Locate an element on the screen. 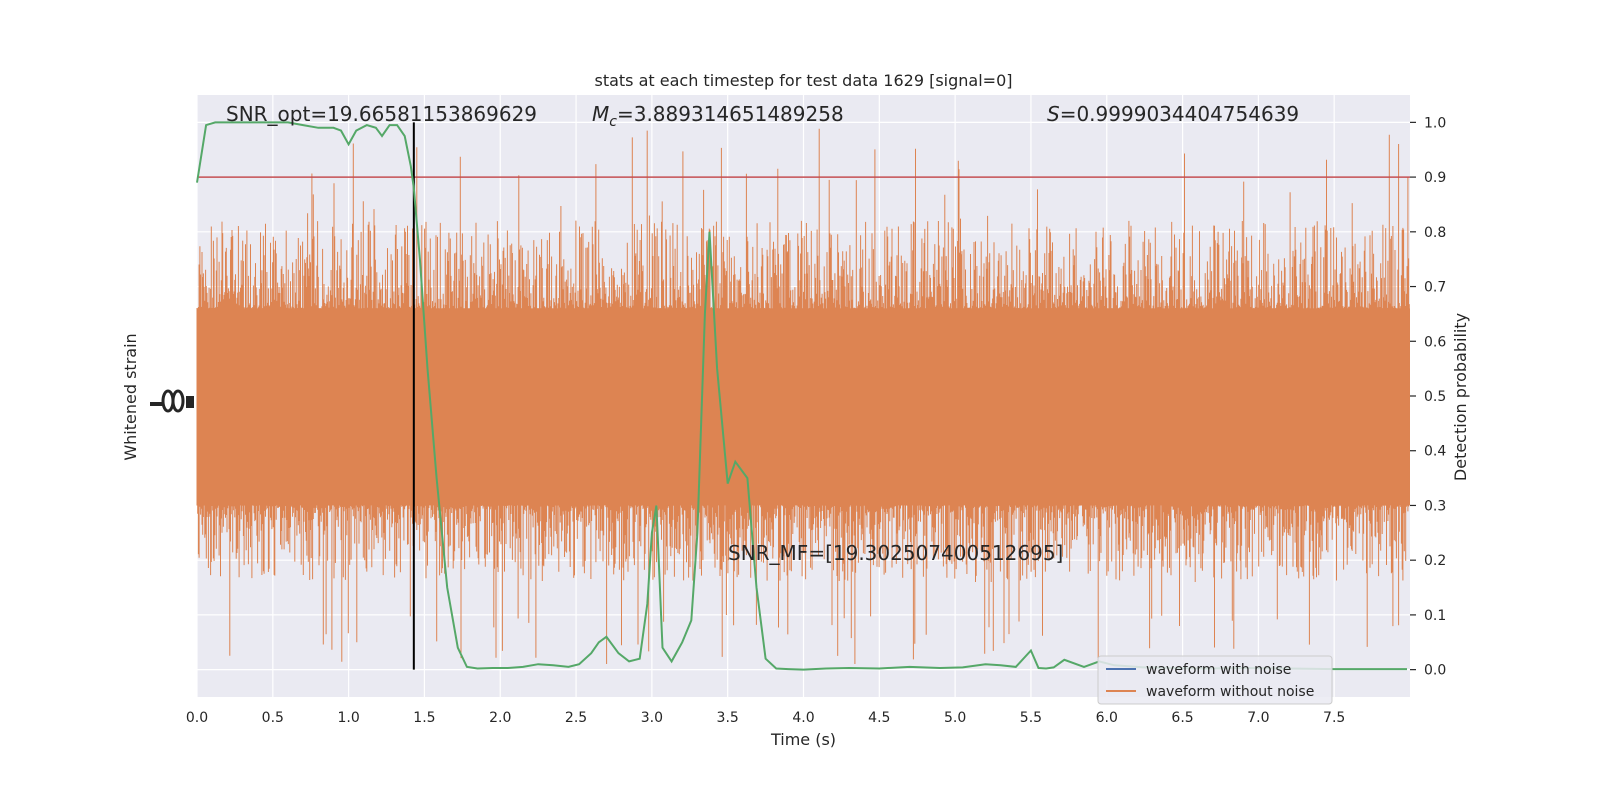  left-axis-ticks is located at coordinates (172, 401).